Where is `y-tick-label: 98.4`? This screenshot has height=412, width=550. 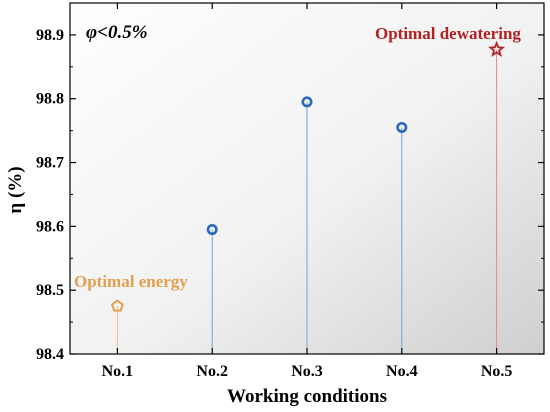 y-tick-label: 98.4 is located at coordinates (50, 354).